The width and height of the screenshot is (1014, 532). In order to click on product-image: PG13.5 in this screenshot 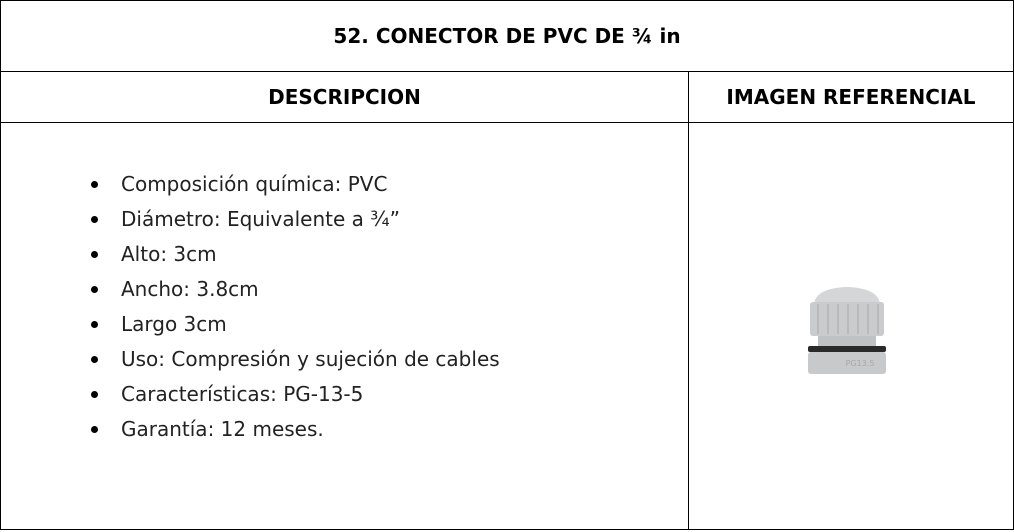, I will do `click(847, 330)`.